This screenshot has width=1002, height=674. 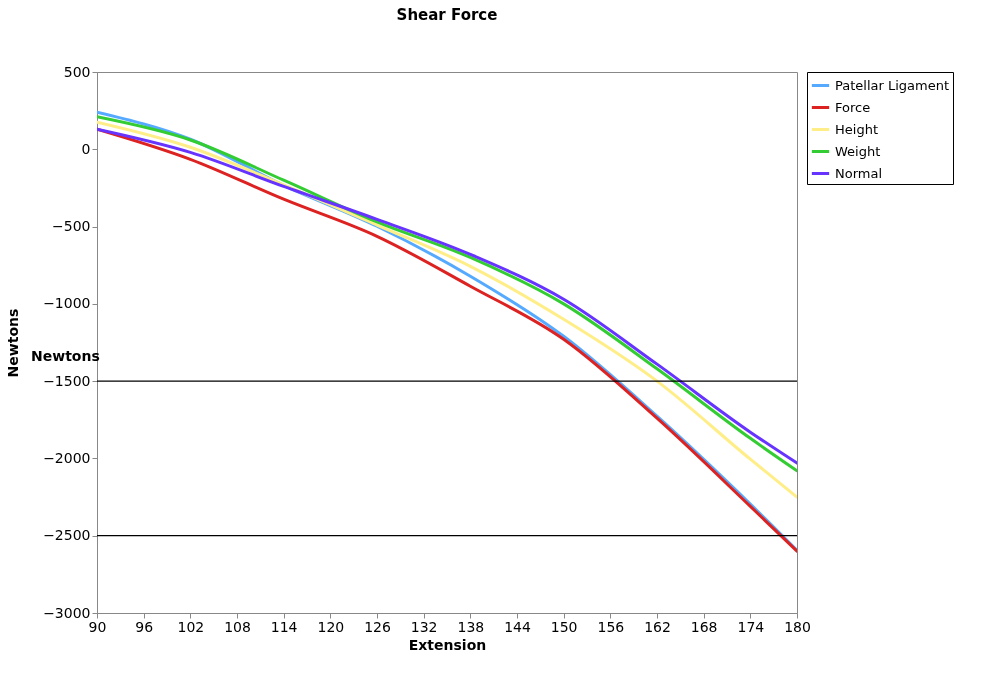 What do you see at coordinates (657, 626) in the screenshot?
I see `x-tick-label: 162` at bounding box center [657, 626].